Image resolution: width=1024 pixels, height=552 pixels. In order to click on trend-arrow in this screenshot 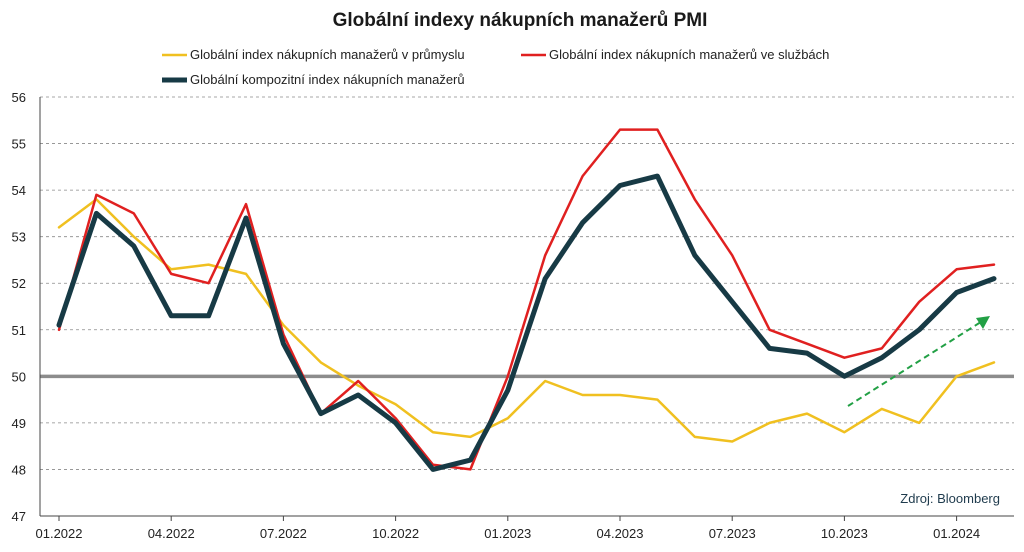, I will do `click(918, 361)`.